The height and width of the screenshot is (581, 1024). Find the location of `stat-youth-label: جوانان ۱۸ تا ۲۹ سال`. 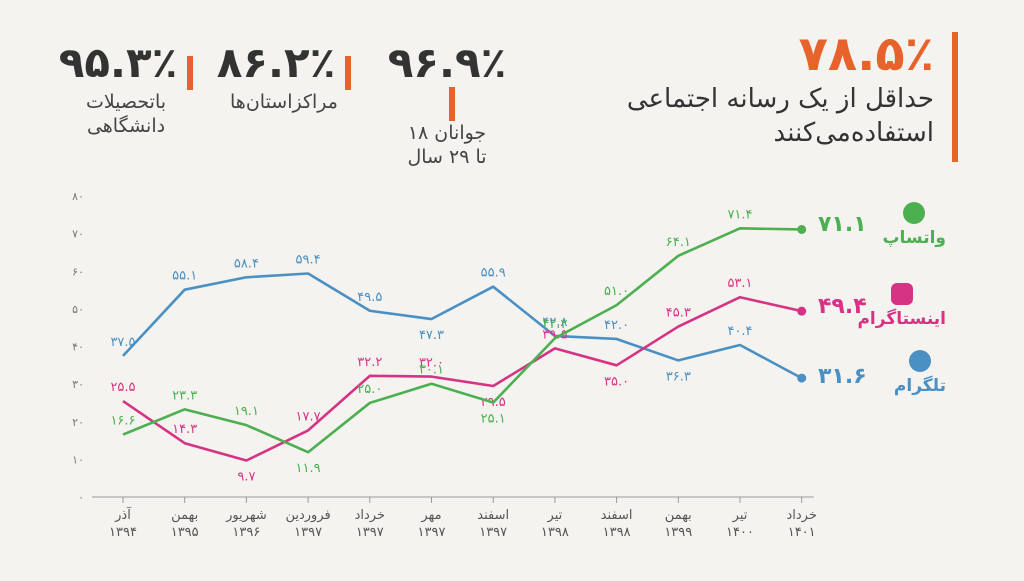

stat-youth-label: جوانان ۱۸ تا ۲۹ سال is located at coordinates (447, 145).